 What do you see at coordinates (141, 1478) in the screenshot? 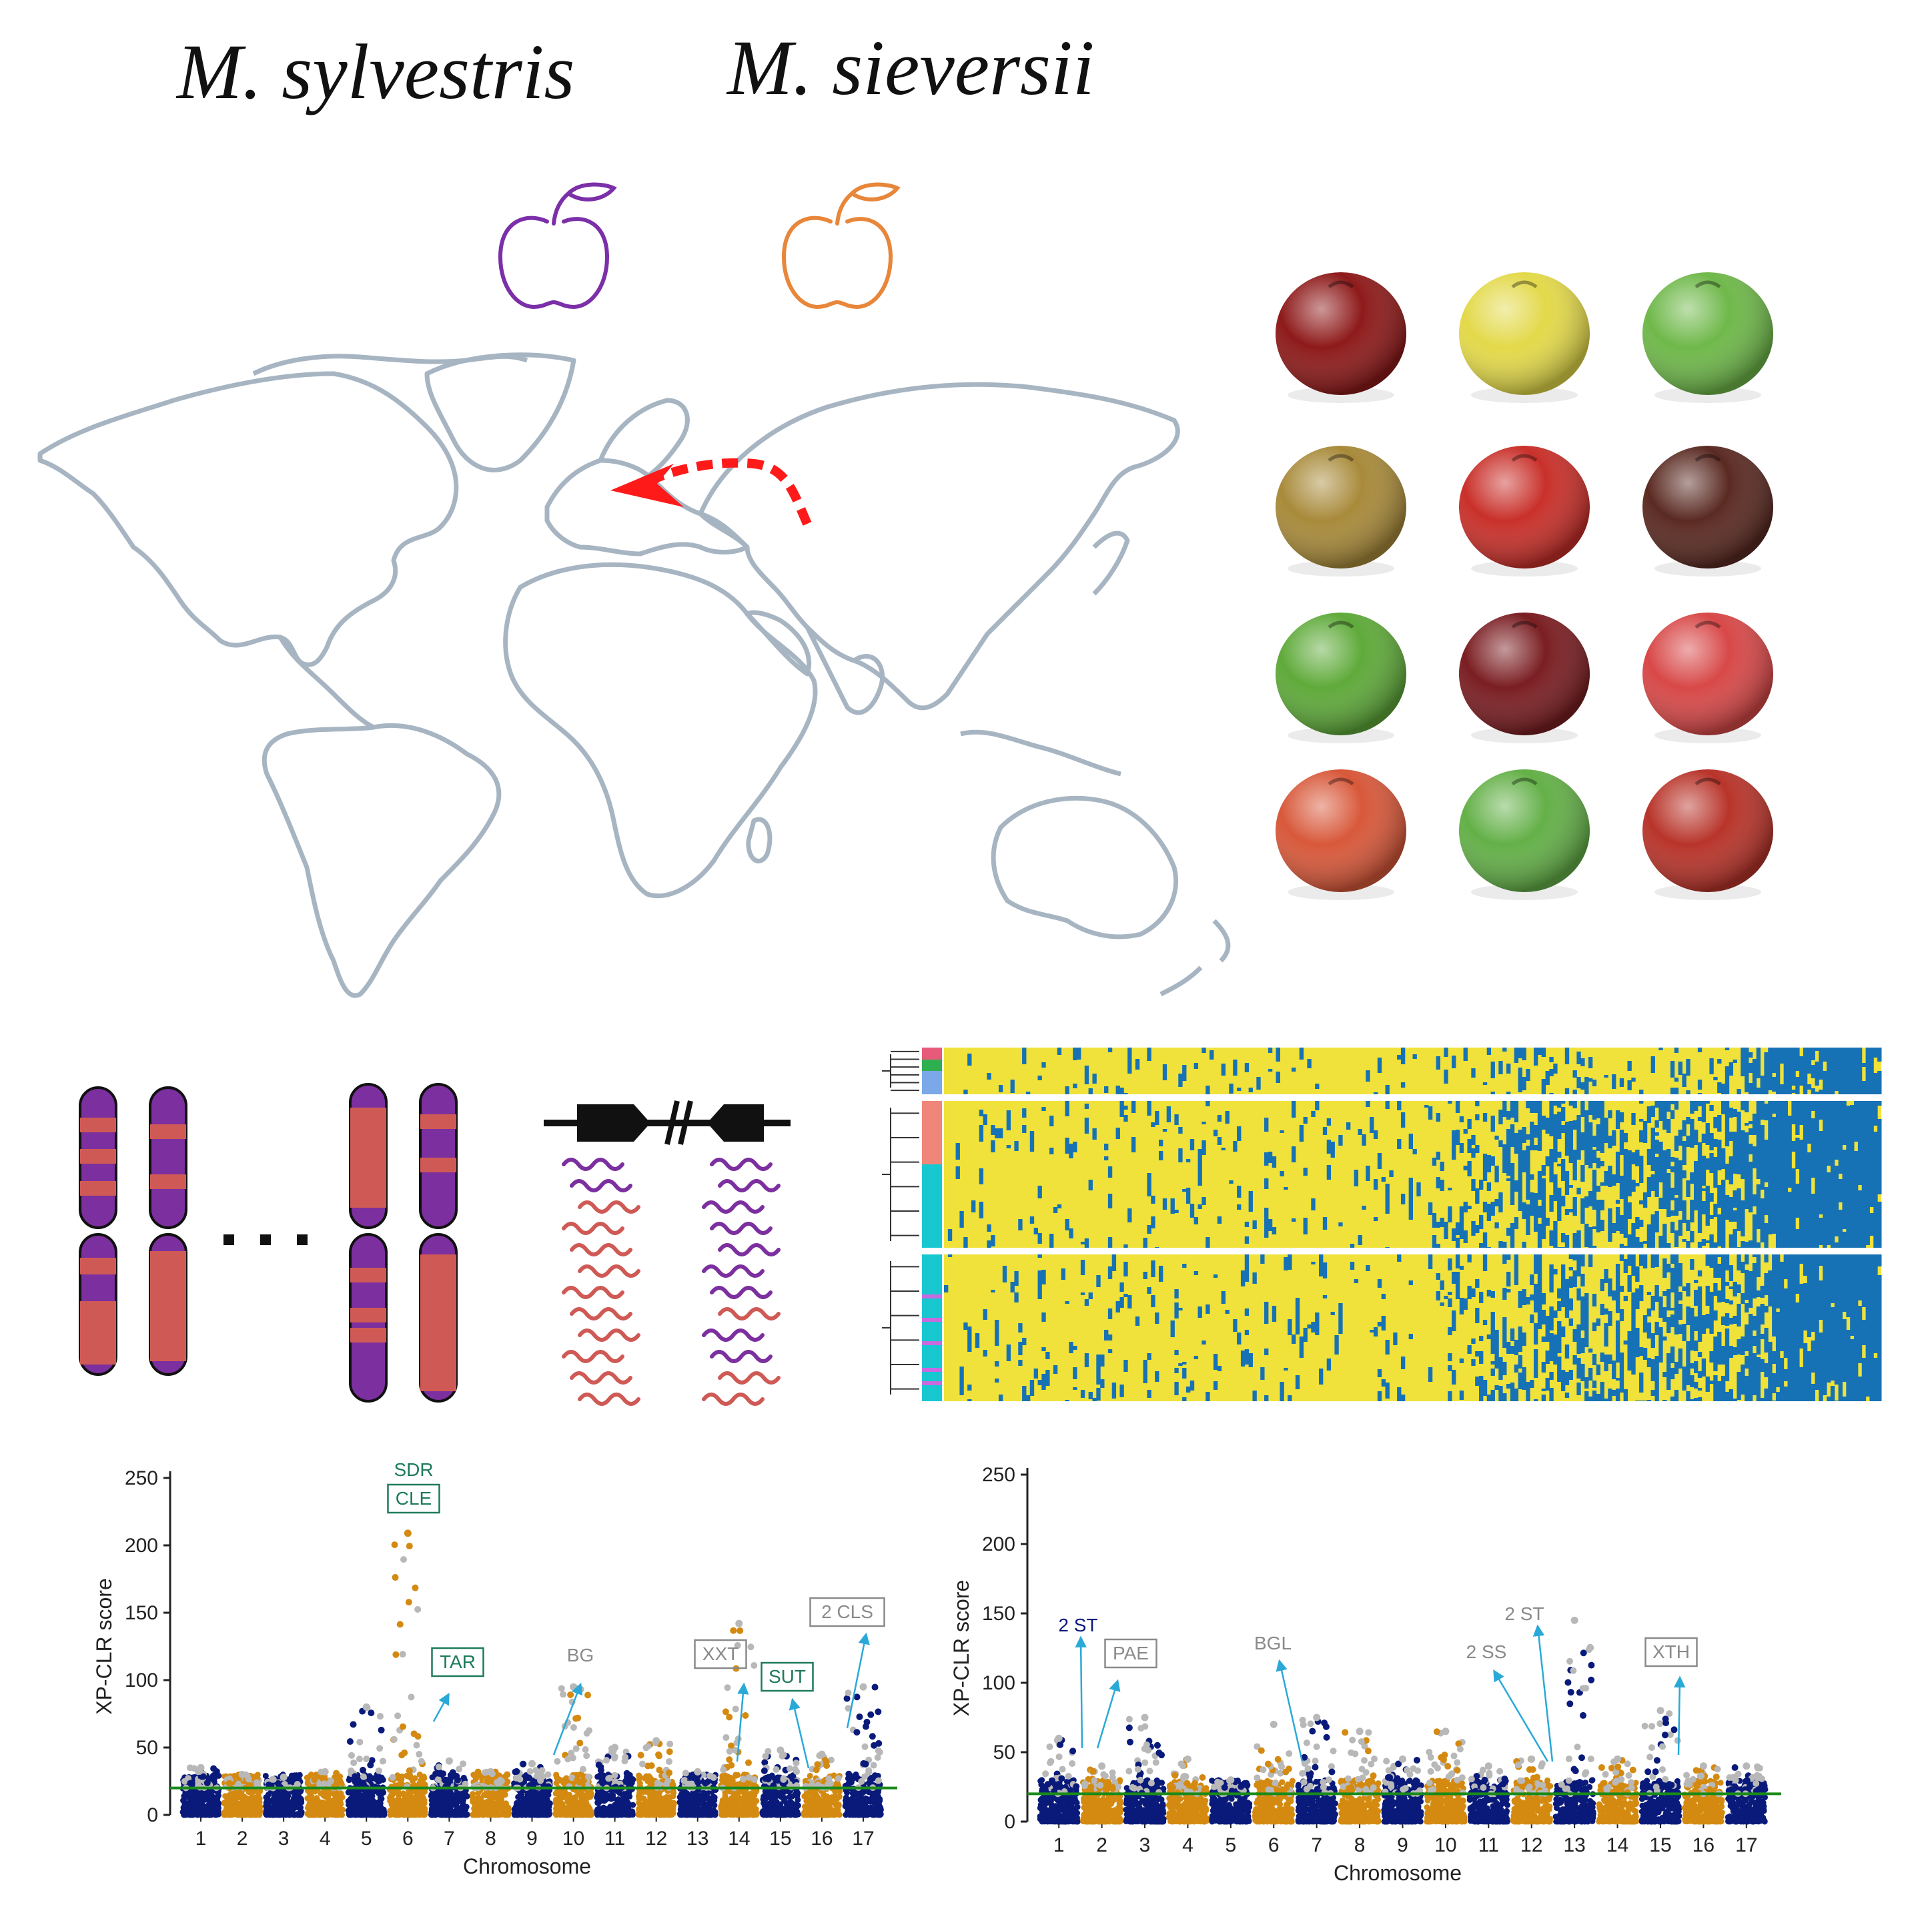
I see `y-tick-label: 250` at bounding box center [141, 1478].